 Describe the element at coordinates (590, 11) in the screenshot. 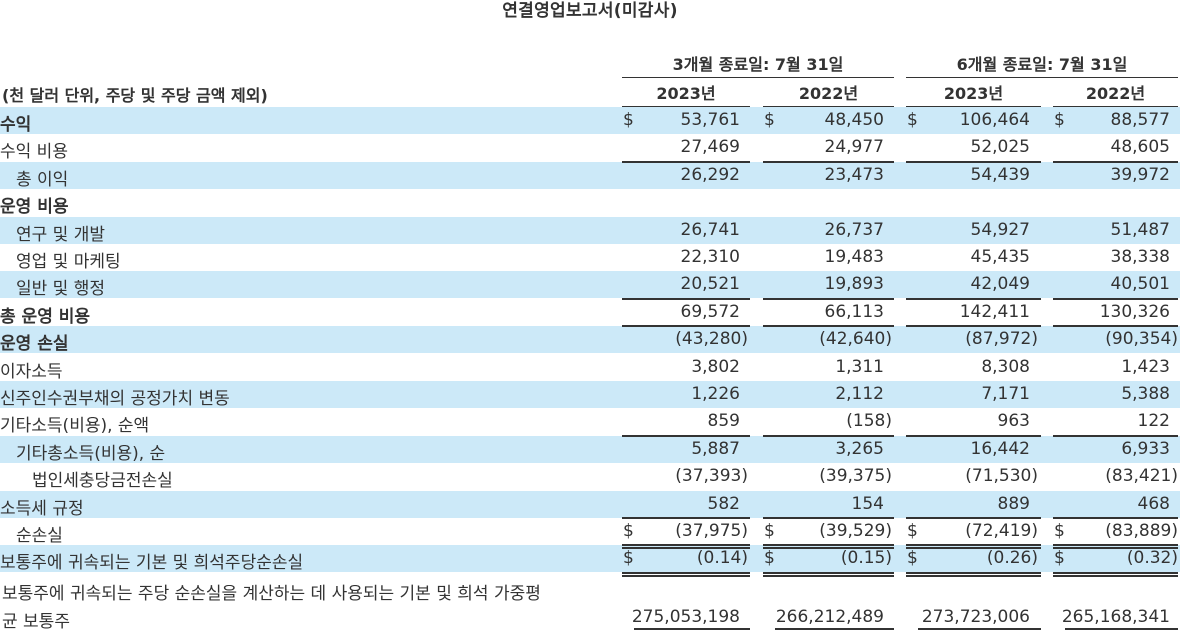

I see `report-title: 연결영업보고서(미감사)` at that location.